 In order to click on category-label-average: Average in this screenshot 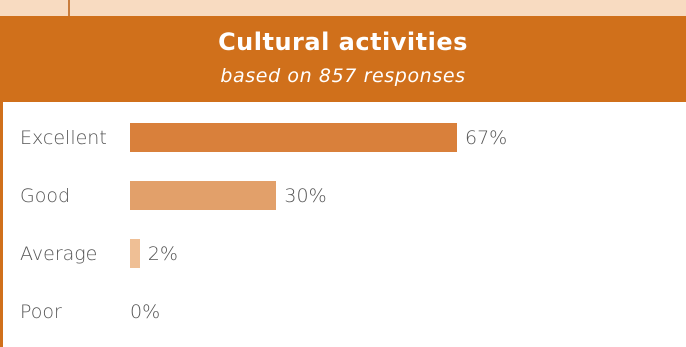, I will do `click(59, 253)`.